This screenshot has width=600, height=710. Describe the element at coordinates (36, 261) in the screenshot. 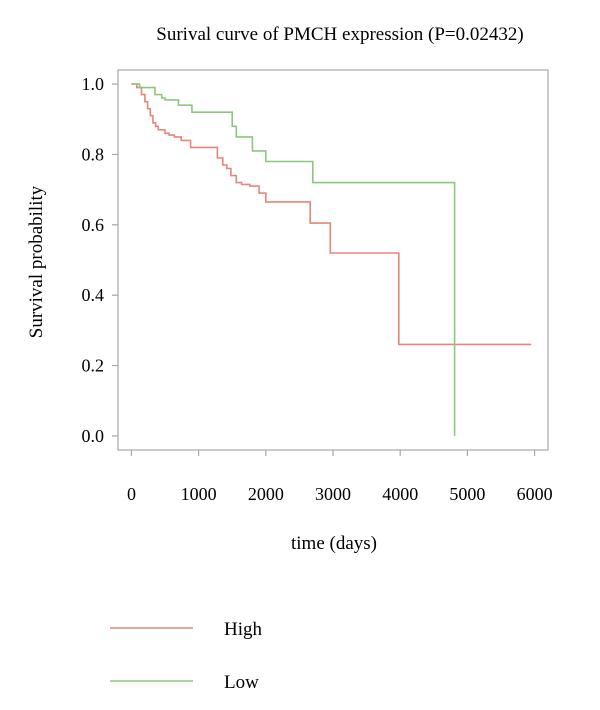

I see `y-axis-label: Survival probability` at that location.